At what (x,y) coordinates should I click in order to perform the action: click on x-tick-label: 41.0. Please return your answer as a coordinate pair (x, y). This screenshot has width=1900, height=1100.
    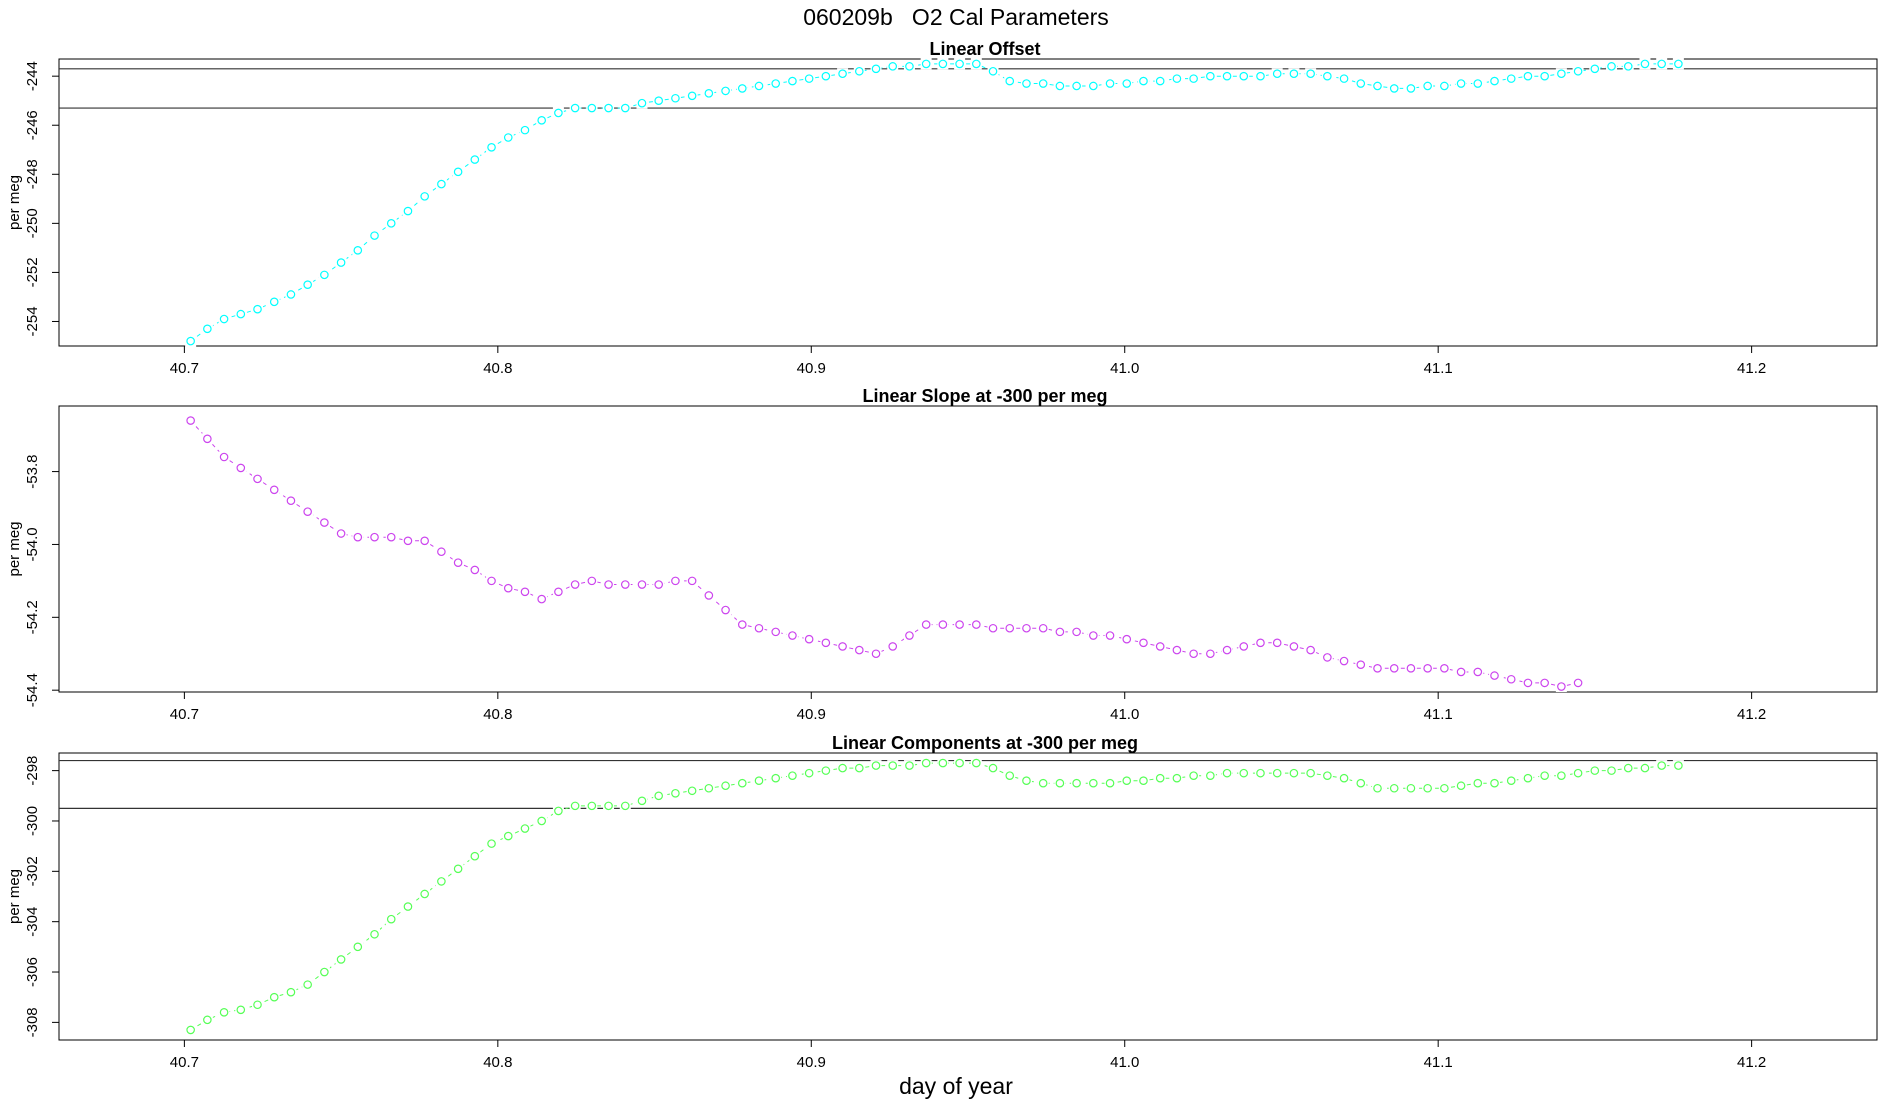
    Looking at the image, I should click on (1124, 368).